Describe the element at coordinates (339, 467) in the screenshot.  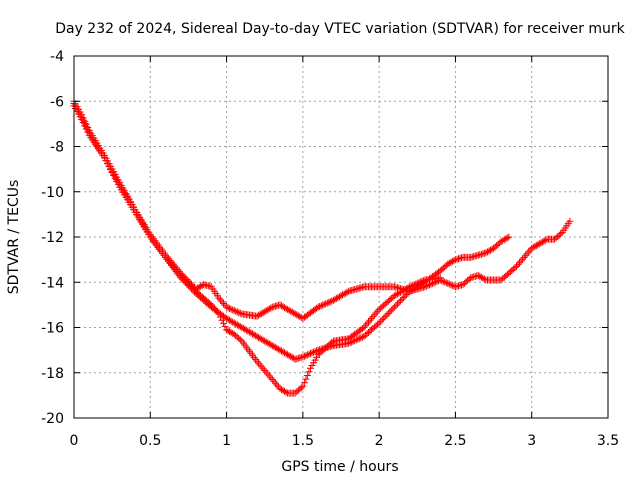
I see `x-axis-label: GPS time / hours` at that location.